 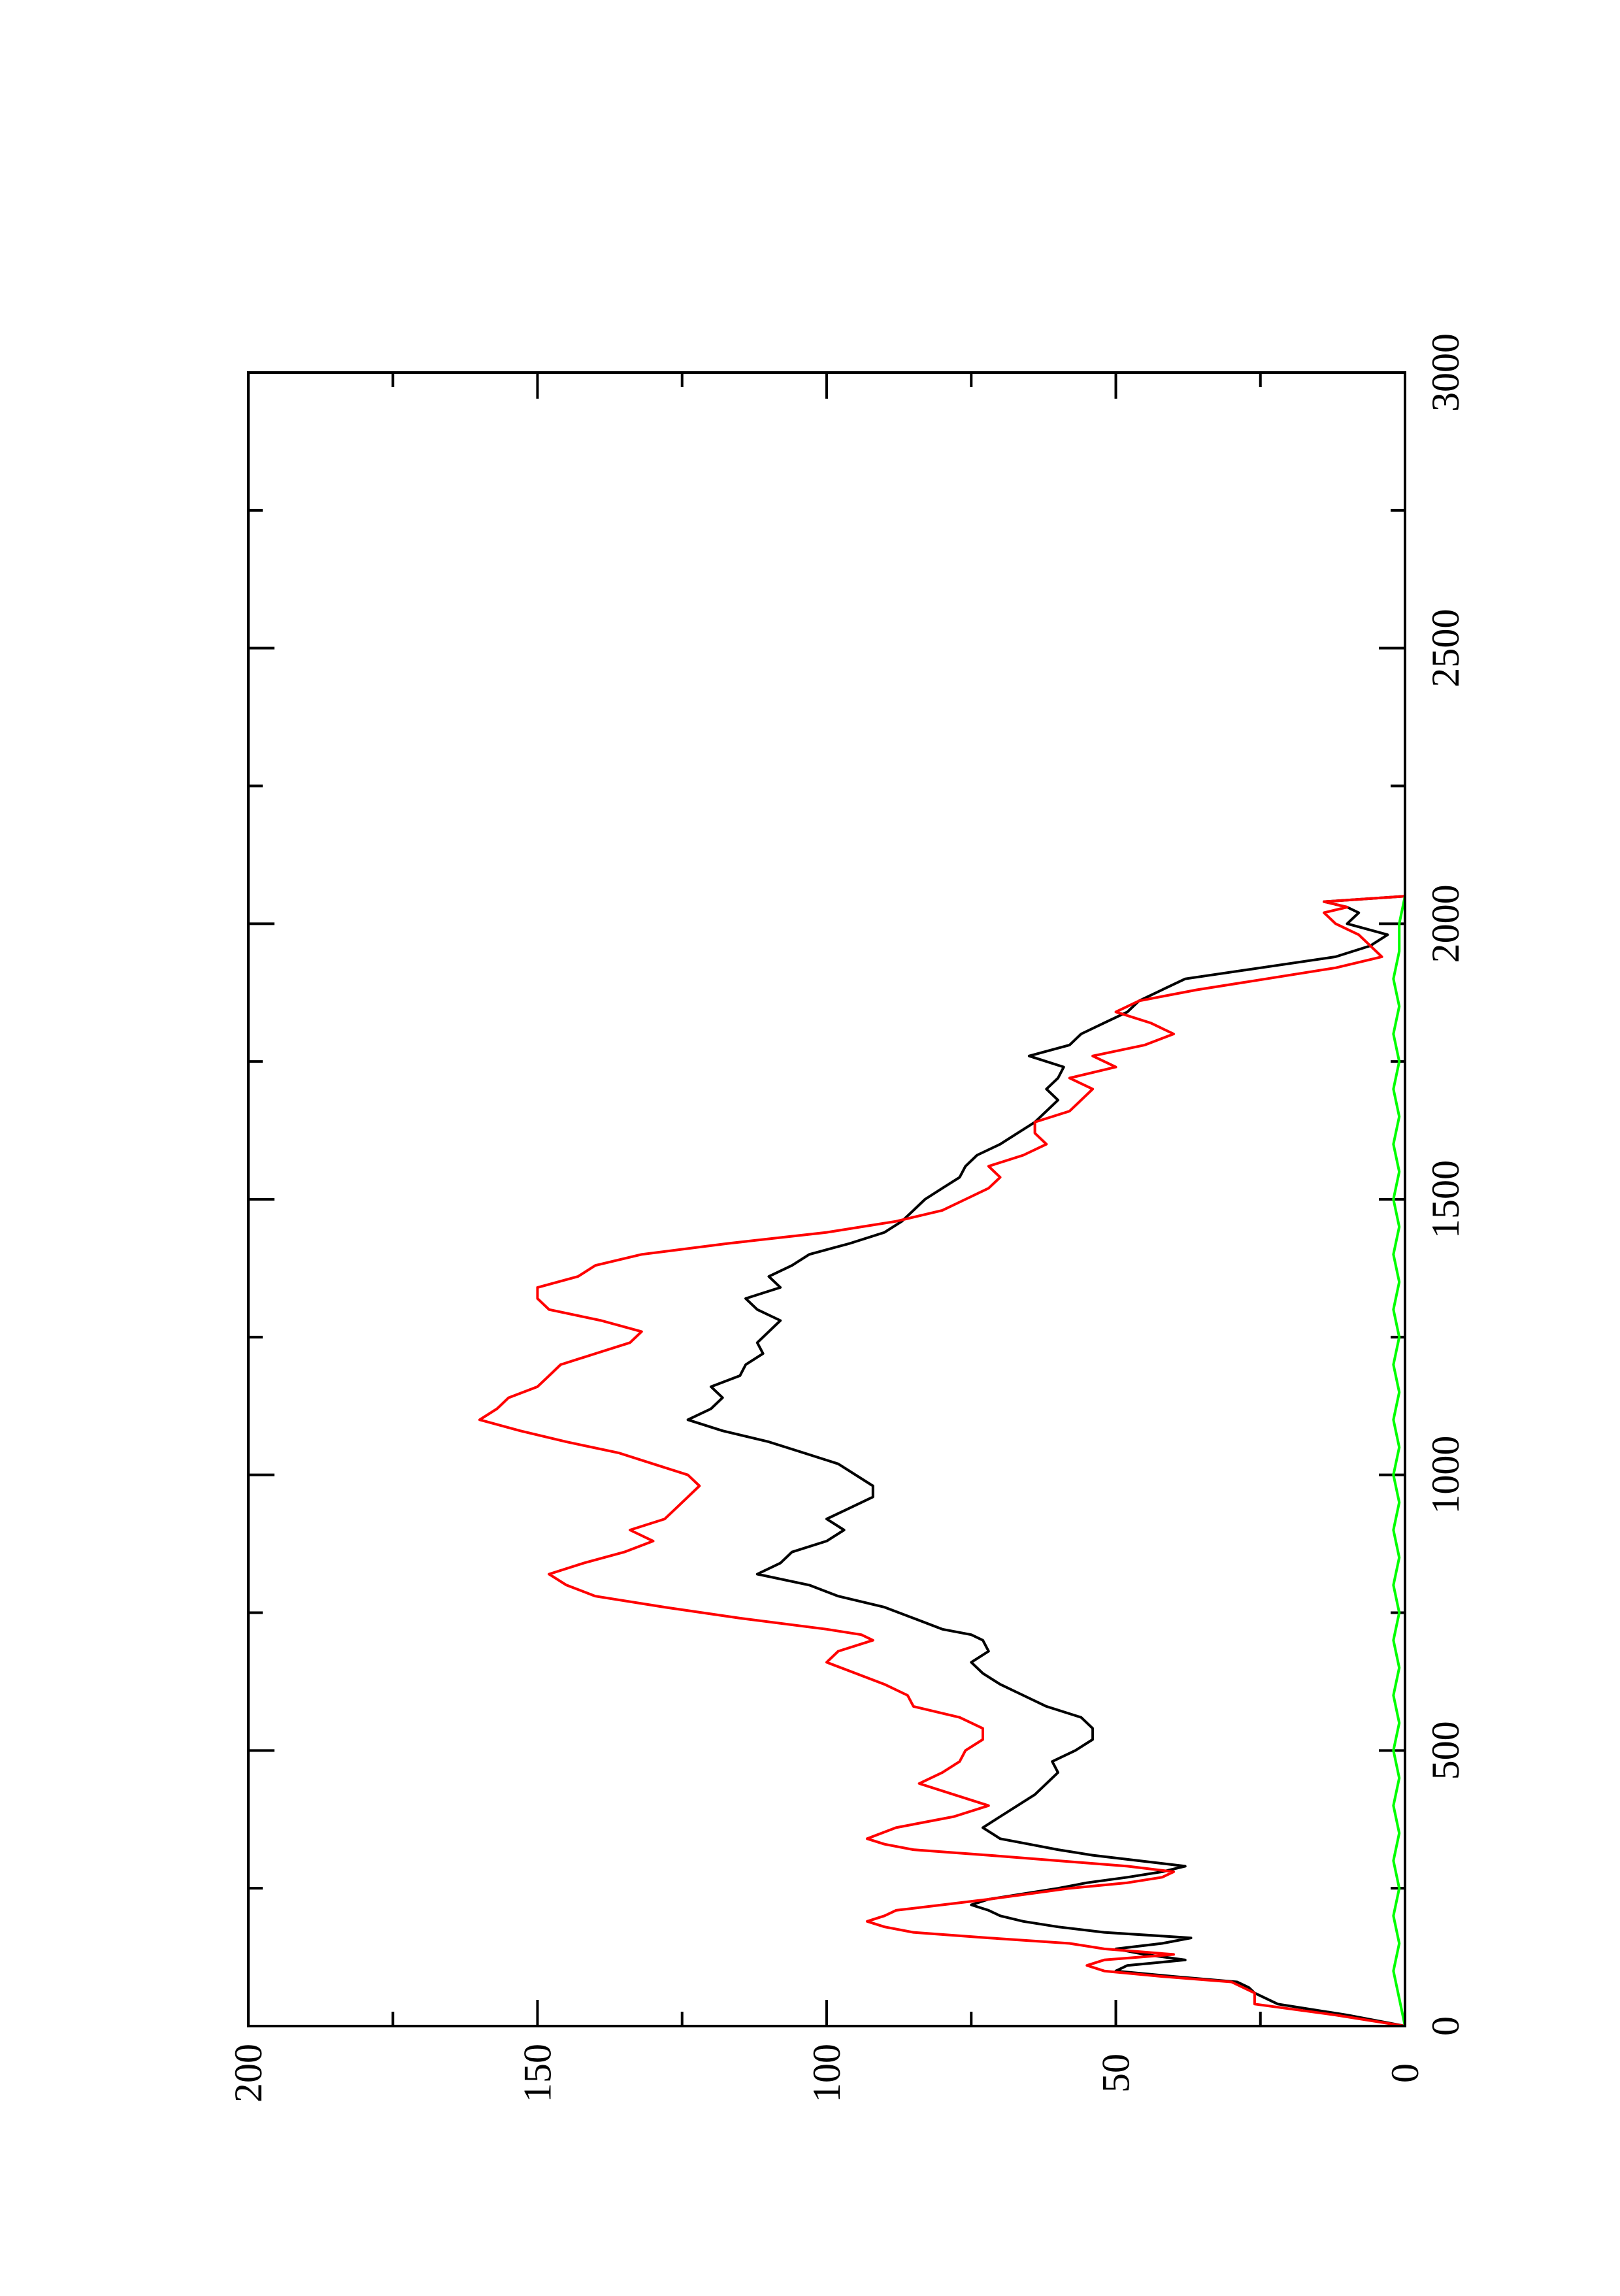 What do you see at coordinates (826, 2073) in the screenshot?
I see `y-tick-label: 100` at bounding box center [826, 2073].